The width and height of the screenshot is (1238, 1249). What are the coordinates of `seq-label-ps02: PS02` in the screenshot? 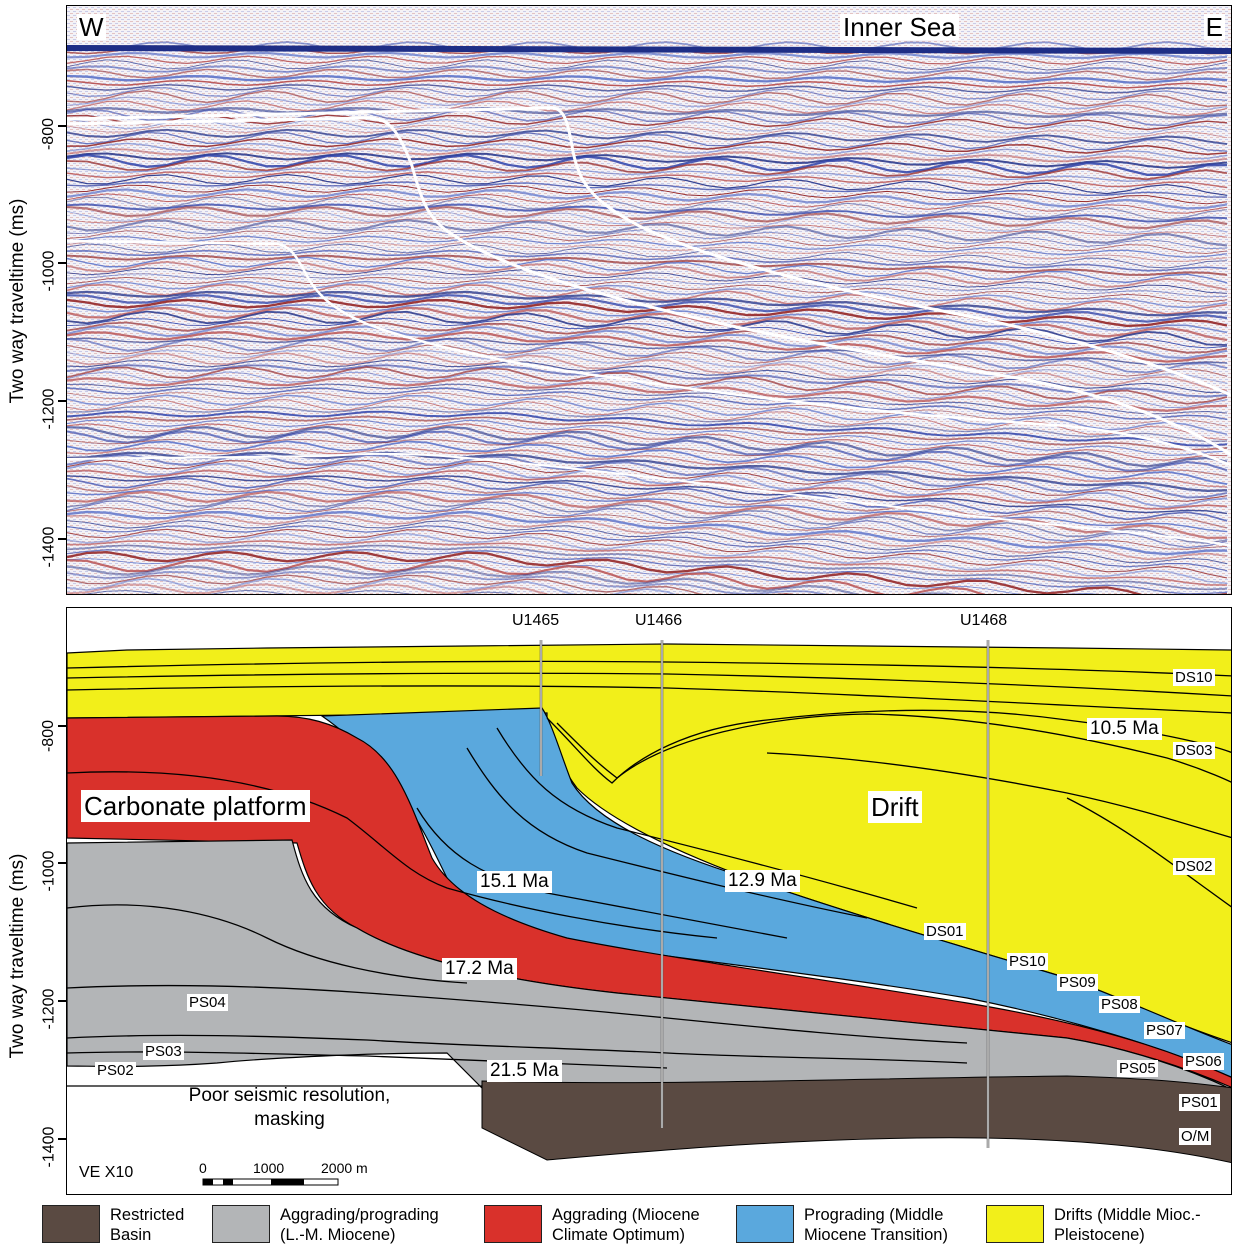 It's located at (115, 1070).